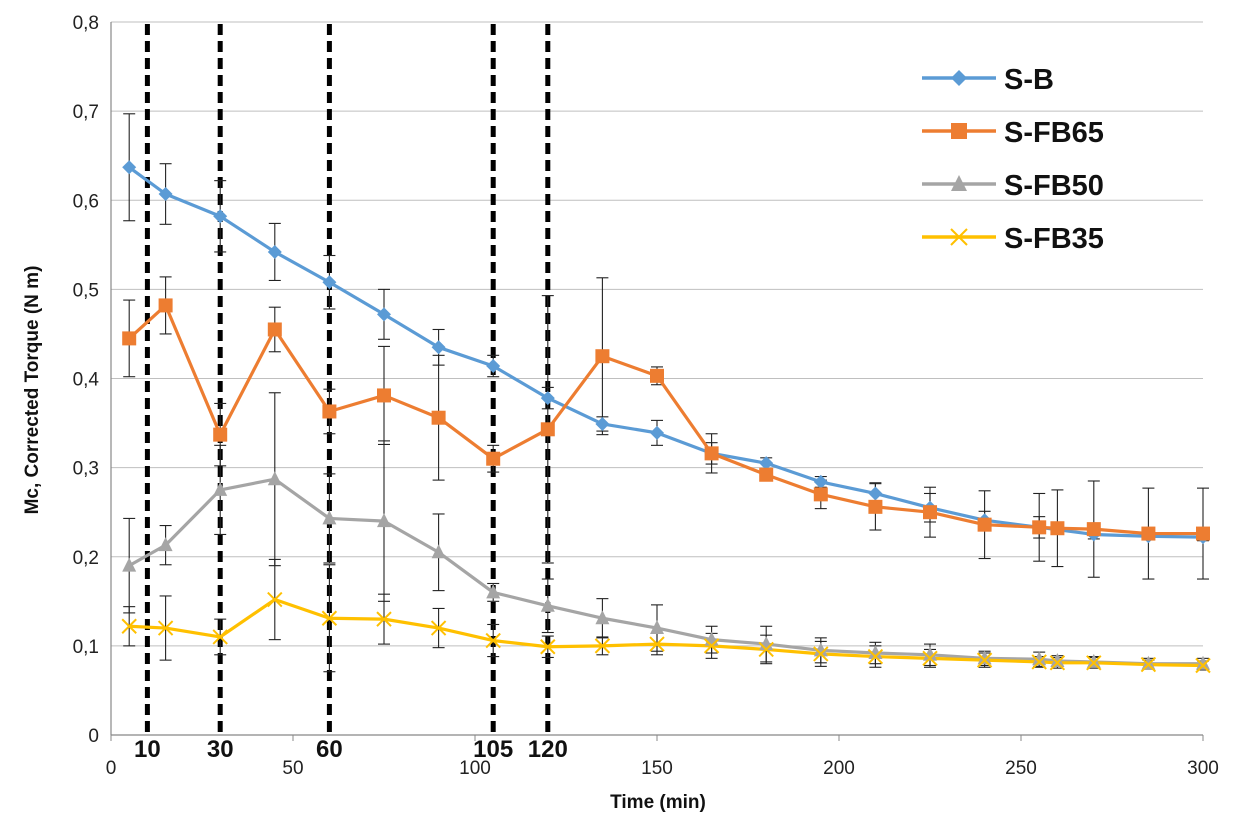 Image resolution: width=1240 pixels, height=819 pixels. I want to click on y-tick-labels: 0 0,1 0,2 0,3 0,4 0,5 0,6 0,7 0,8, so click(86, 380).